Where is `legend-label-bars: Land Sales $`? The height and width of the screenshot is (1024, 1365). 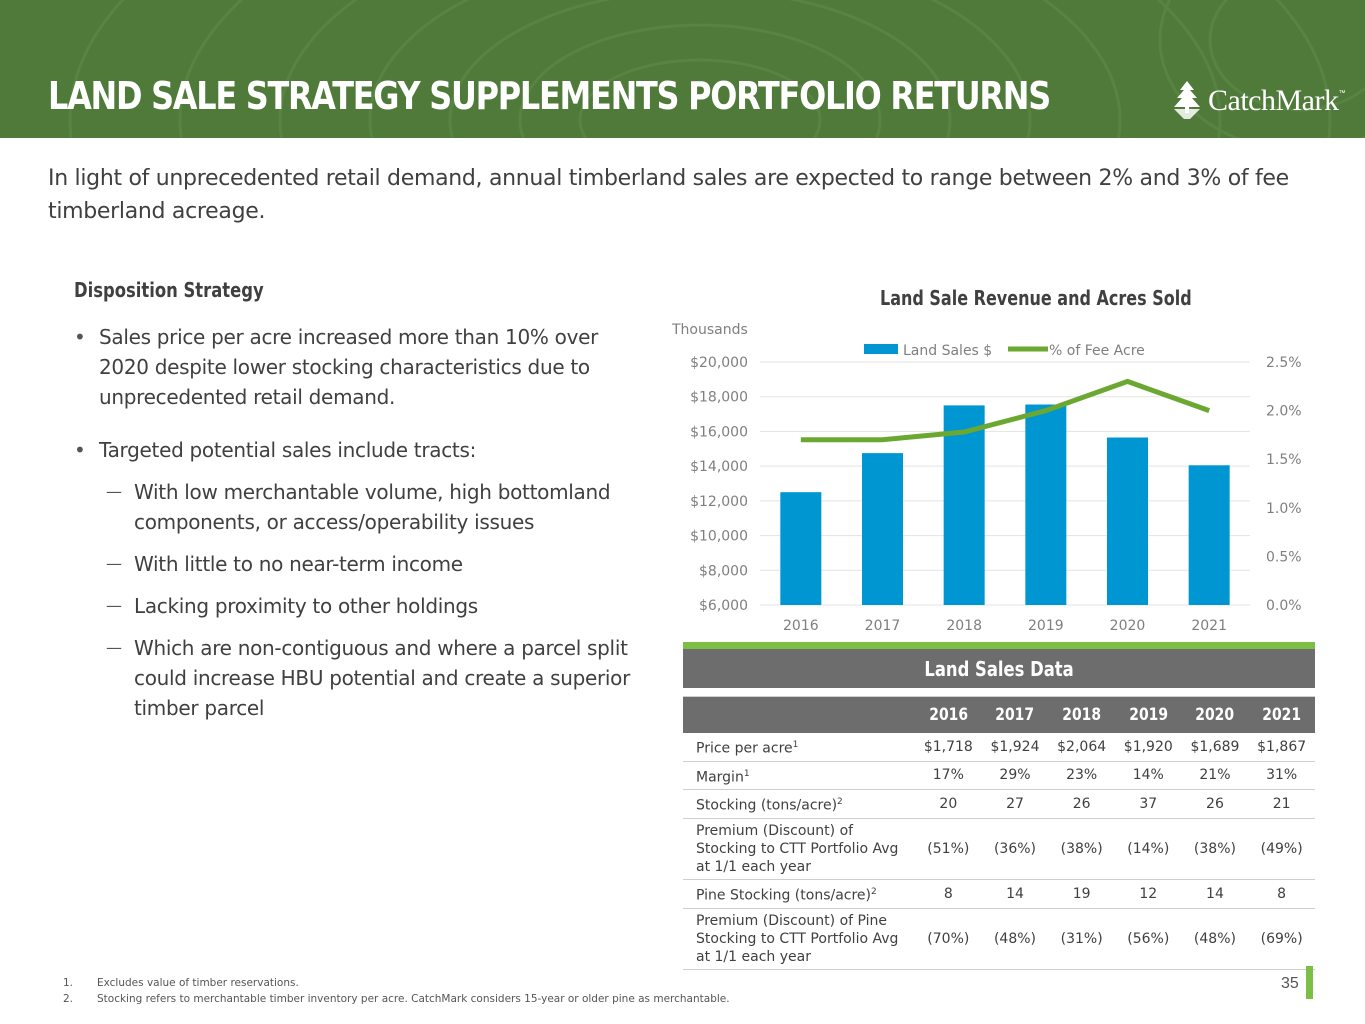 legend-label-bars: Land Sales $ is located at coordinates (947, 351).